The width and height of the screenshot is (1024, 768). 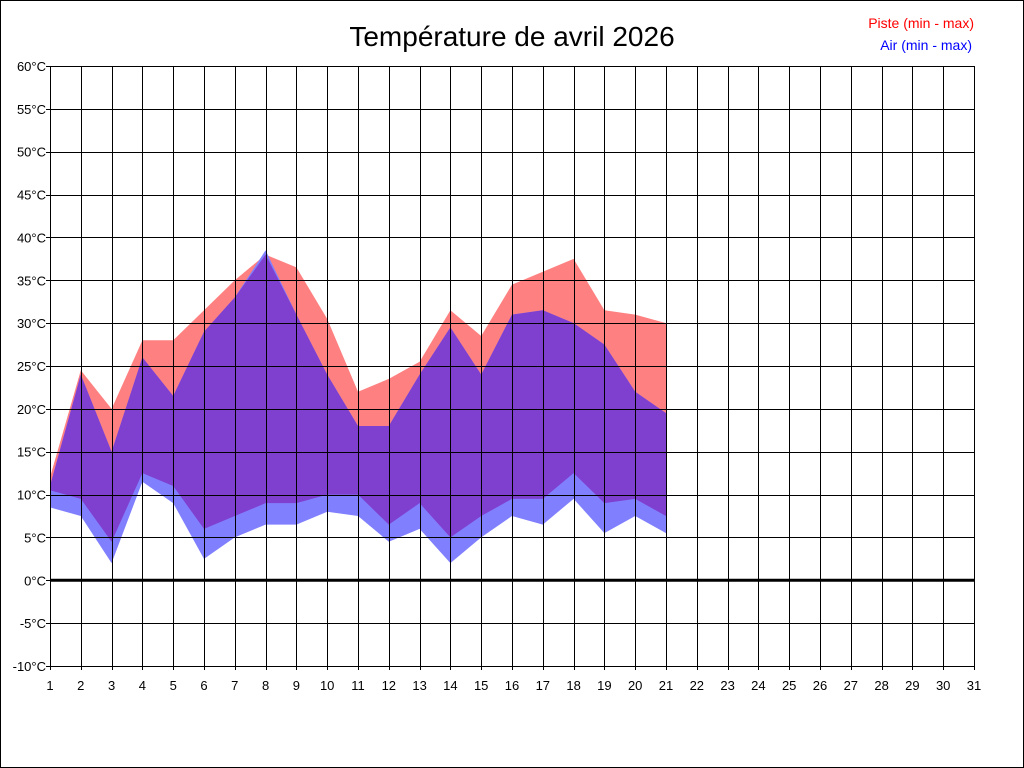 What do you see at coordinates (419, 685) in the screenshot?
I see `x-tick-label-13: 13` at bounding box center [419, 685].